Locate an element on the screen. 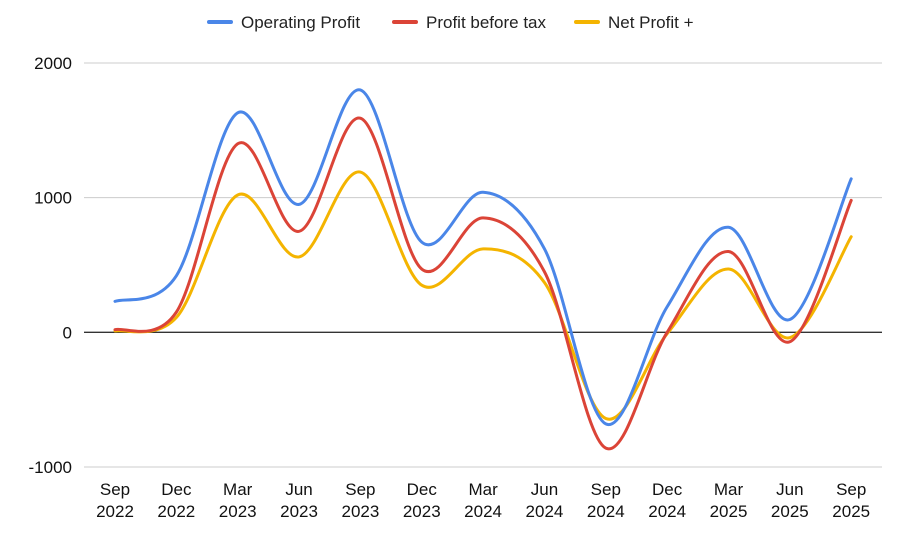 This screenshot has height=534, width=900. x-tick-label: Dec 2024 is located at coordinates (667, 500).